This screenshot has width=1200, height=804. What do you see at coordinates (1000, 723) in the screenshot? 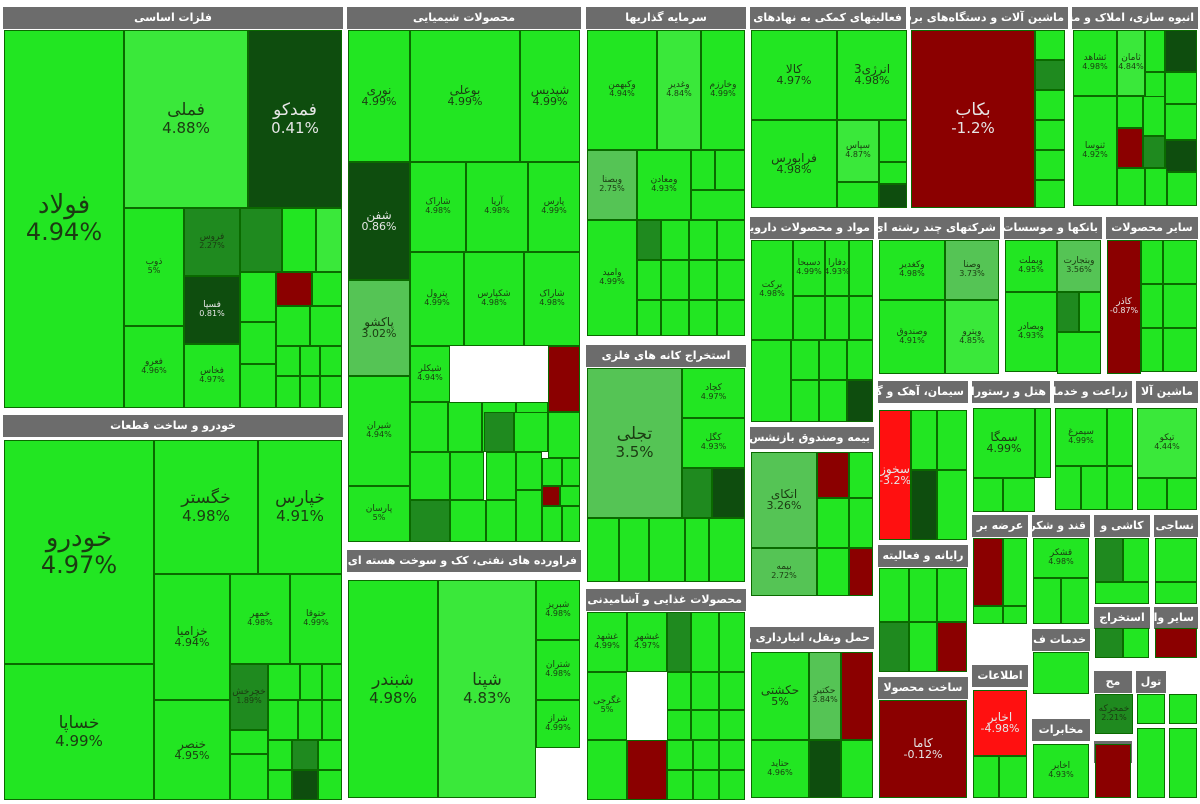
I see `stock-tile: اخابر -4.98%` at bounding box center [1000, 723].